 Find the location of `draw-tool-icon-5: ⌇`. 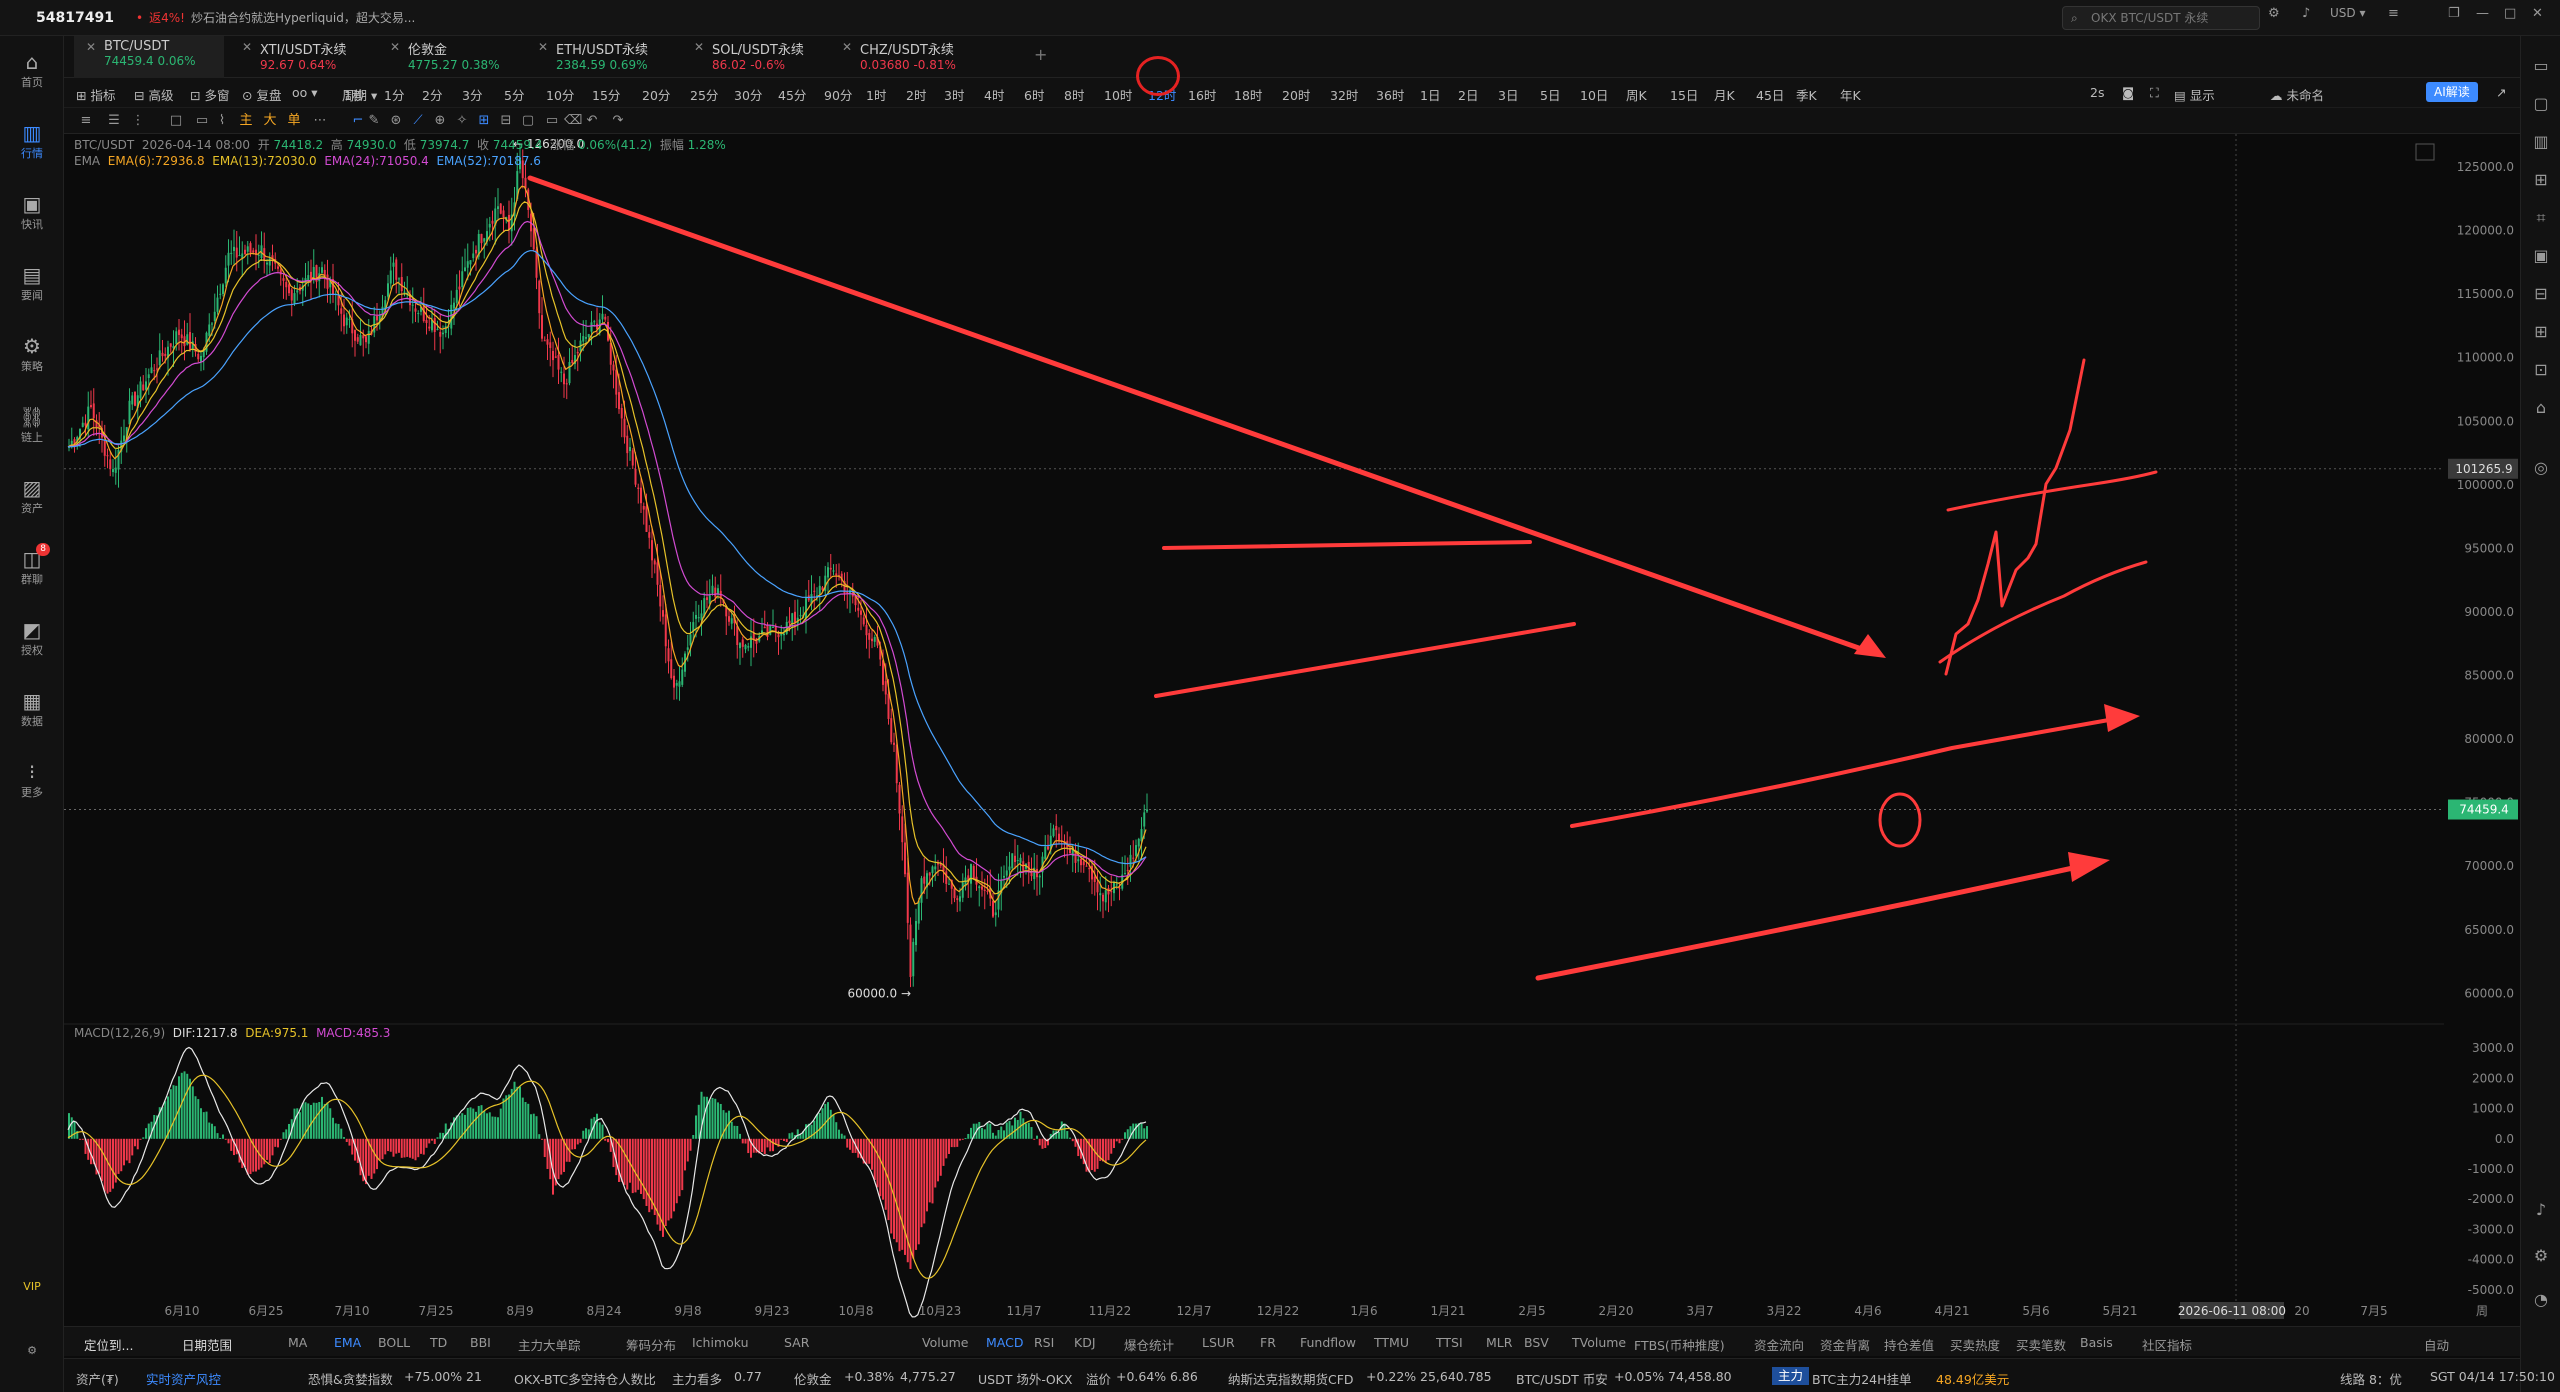

draw-tool-icon-5: ⌇ is located at coordinates (222, 120).